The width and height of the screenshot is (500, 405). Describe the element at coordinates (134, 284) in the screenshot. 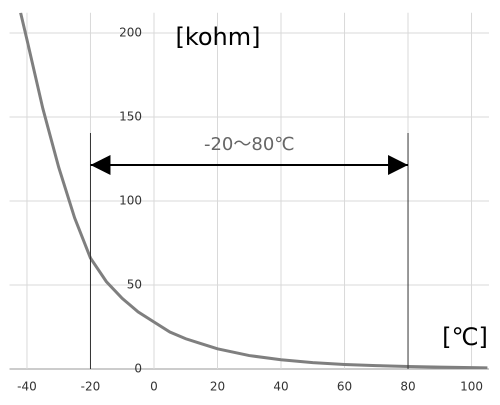

I see `y-tick-label: 50` at that location.